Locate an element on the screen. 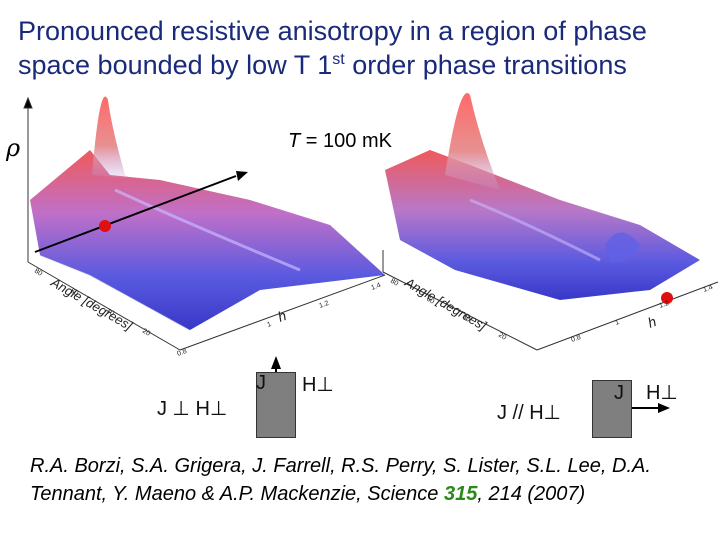 The width and height of the screenshot is (720, 540). right-angle-tick: 20 is located at coordinates (502, 337).